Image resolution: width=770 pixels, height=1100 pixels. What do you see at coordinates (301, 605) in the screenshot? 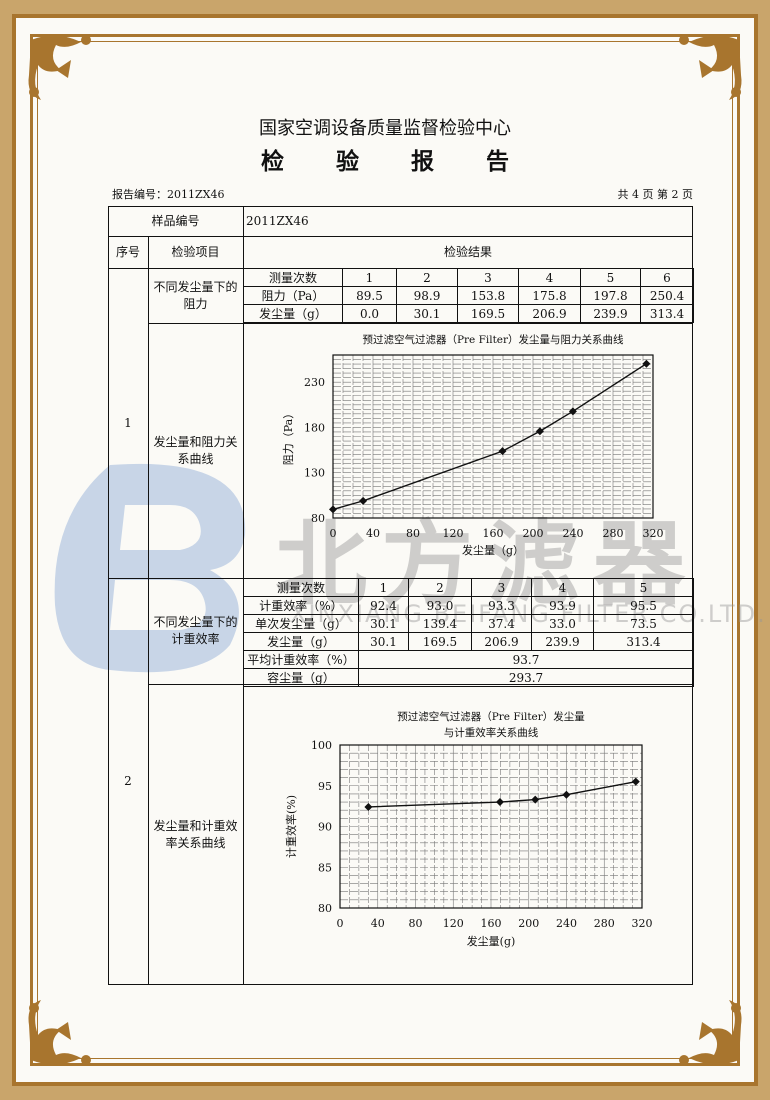
I see `row-label: 计重效率（%）` at bounding box center [301, 605].